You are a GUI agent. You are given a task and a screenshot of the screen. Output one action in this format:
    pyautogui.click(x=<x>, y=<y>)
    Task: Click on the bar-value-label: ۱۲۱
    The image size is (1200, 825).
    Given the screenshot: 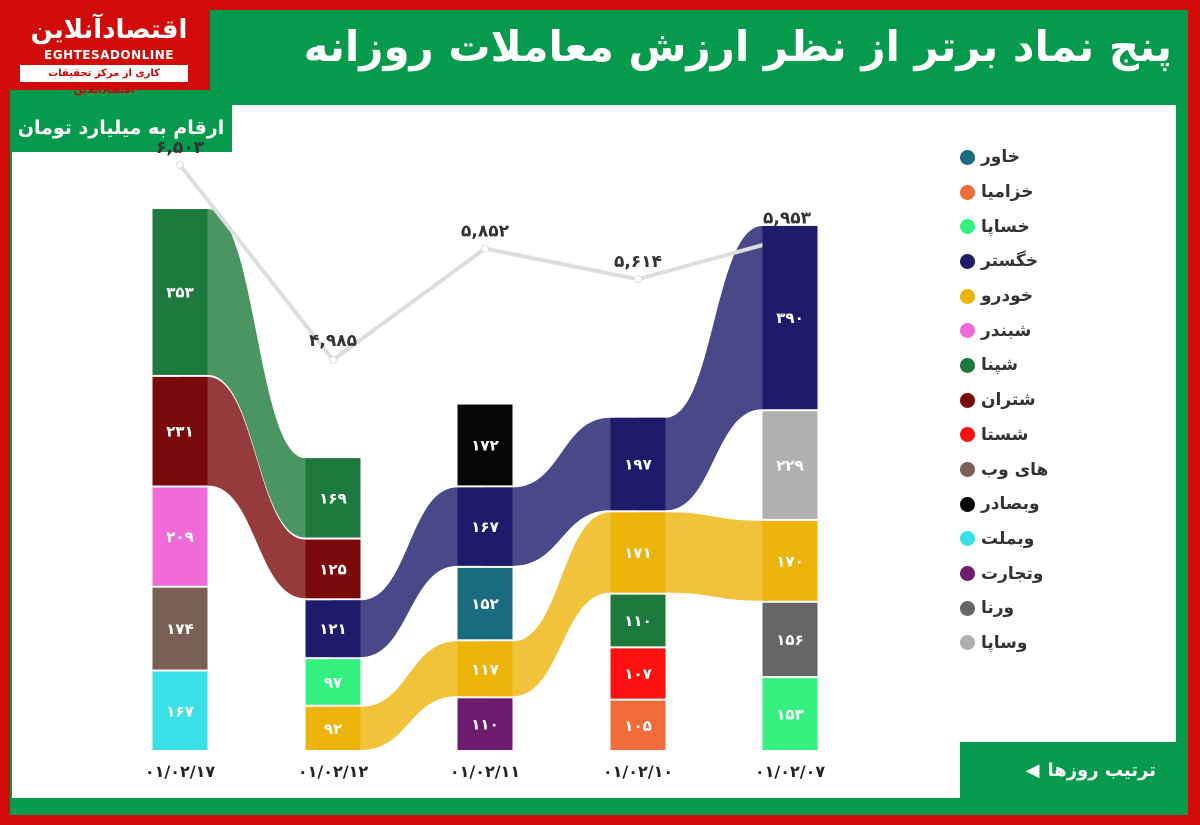 What is the action you would take?
    pyautogui.click(x=332, y=629)
    